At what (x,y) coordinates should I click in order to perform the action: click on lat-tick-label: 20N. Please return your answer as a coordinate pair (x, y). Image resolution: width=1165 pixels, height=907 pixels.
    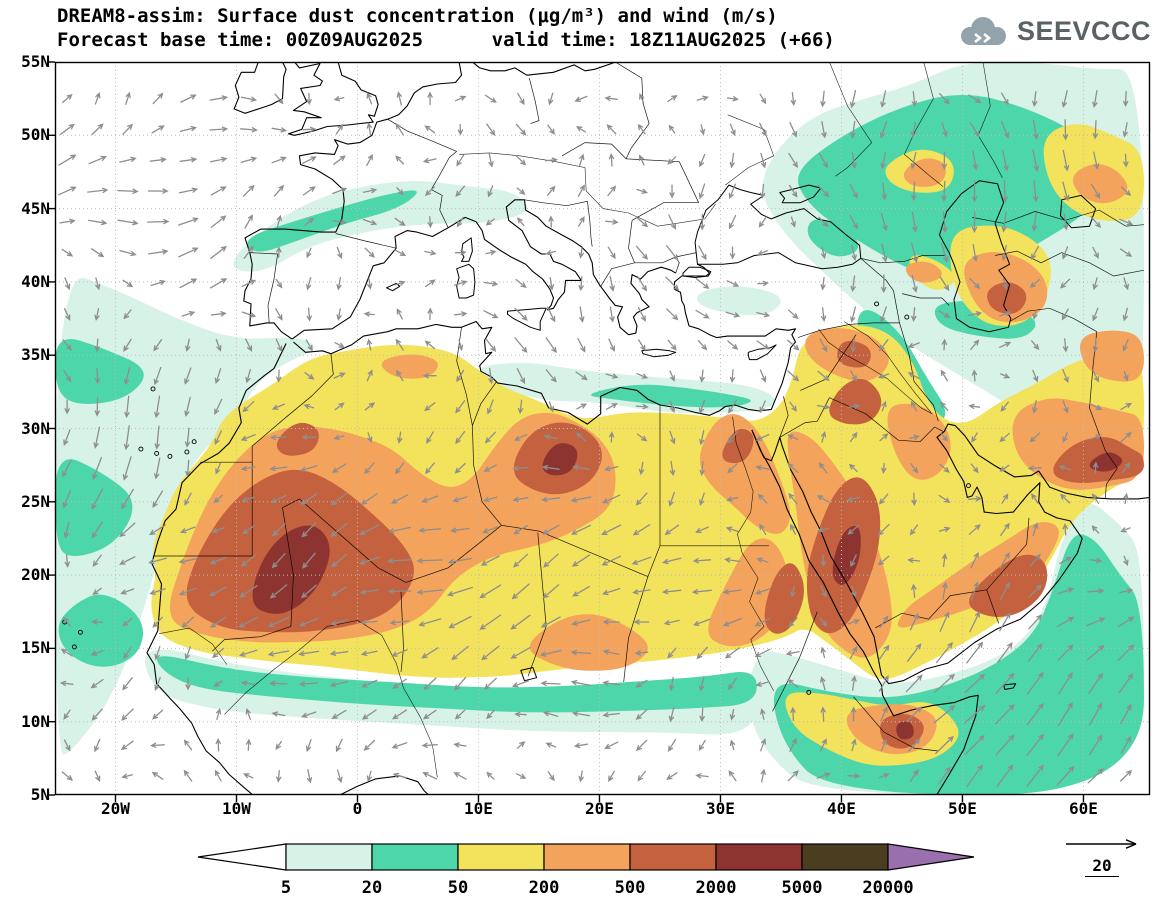
    Looking at the image, I should click on (35, 575).